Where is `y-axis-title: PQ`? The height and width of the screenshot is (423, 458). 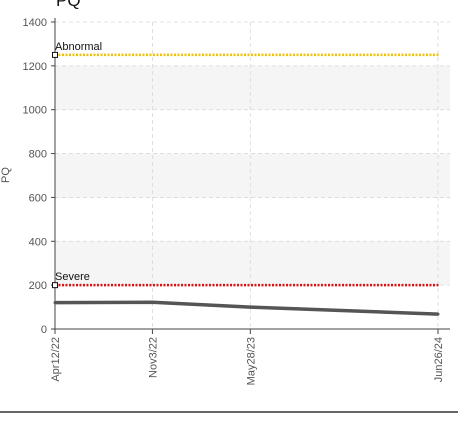
y-axis-title: PQ is located at coordinates (6, 175).